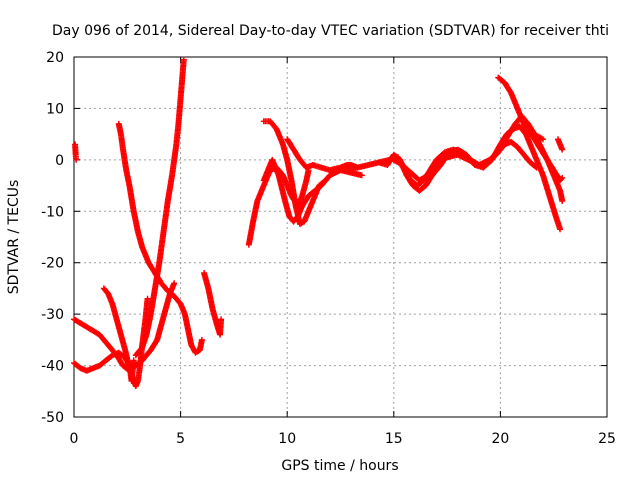 This screenshot has width=640, height=480. What do you see at coordinates (52, 238) in the screenshot?
I see `y-tick-labels: -50 -40 -30 -20 -10 0 10 20` at bounding box center [52, 238].